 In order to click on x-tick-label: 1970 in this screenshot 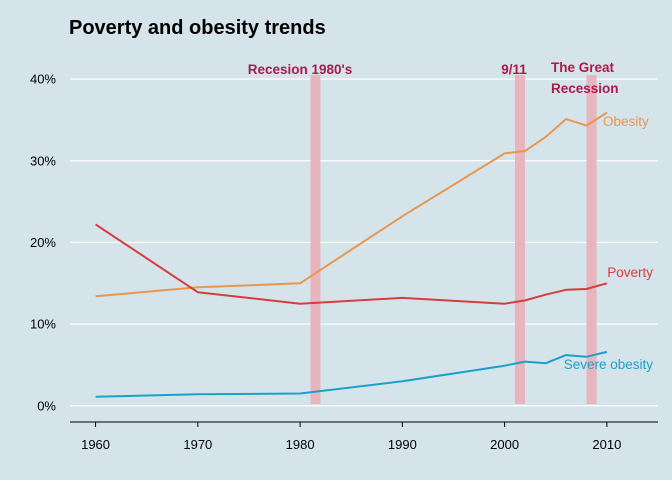, I will do `click(197, 444)`.